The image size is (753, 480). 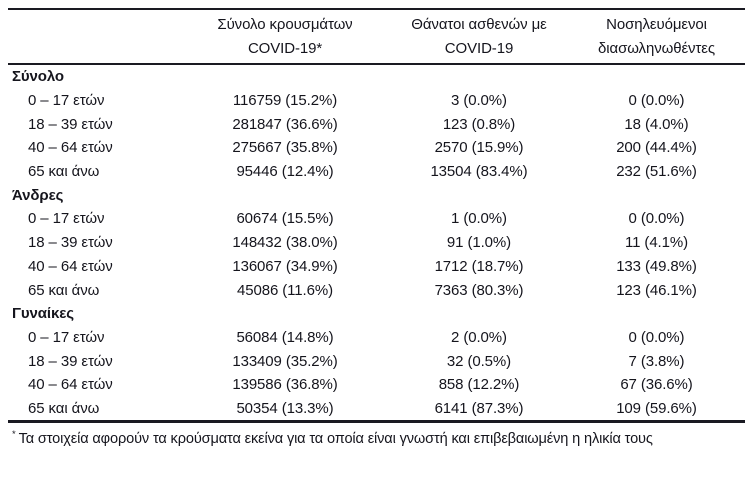 What do you see at coordinates (285, 172) in the screenshot?
I see `cases-value-cell: 95446 (12.4%)` at bounding box center [285, 172].